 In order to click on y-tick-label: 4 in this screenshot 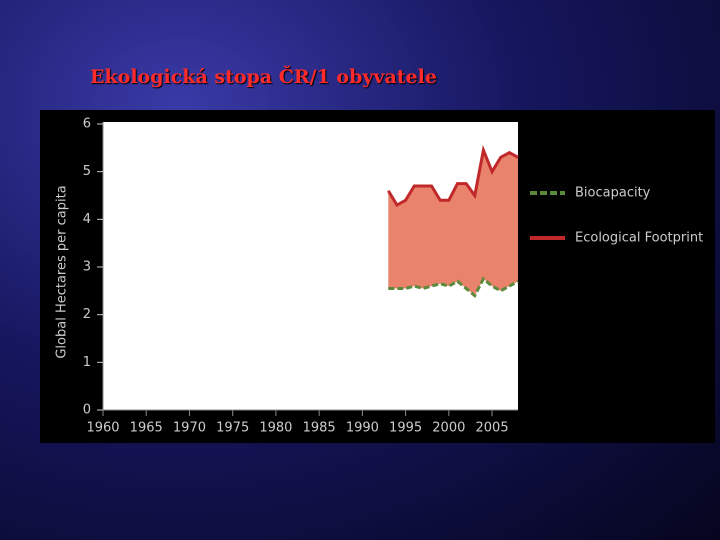, I will do `click(87, 219)`.